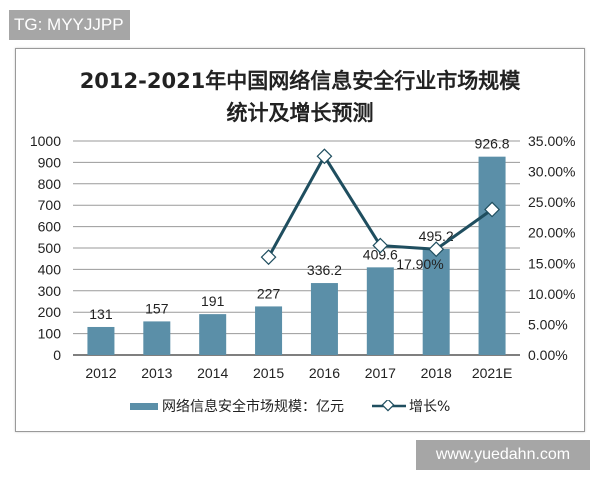  I want to click on bar-label: 409.6, so click(380, 254).